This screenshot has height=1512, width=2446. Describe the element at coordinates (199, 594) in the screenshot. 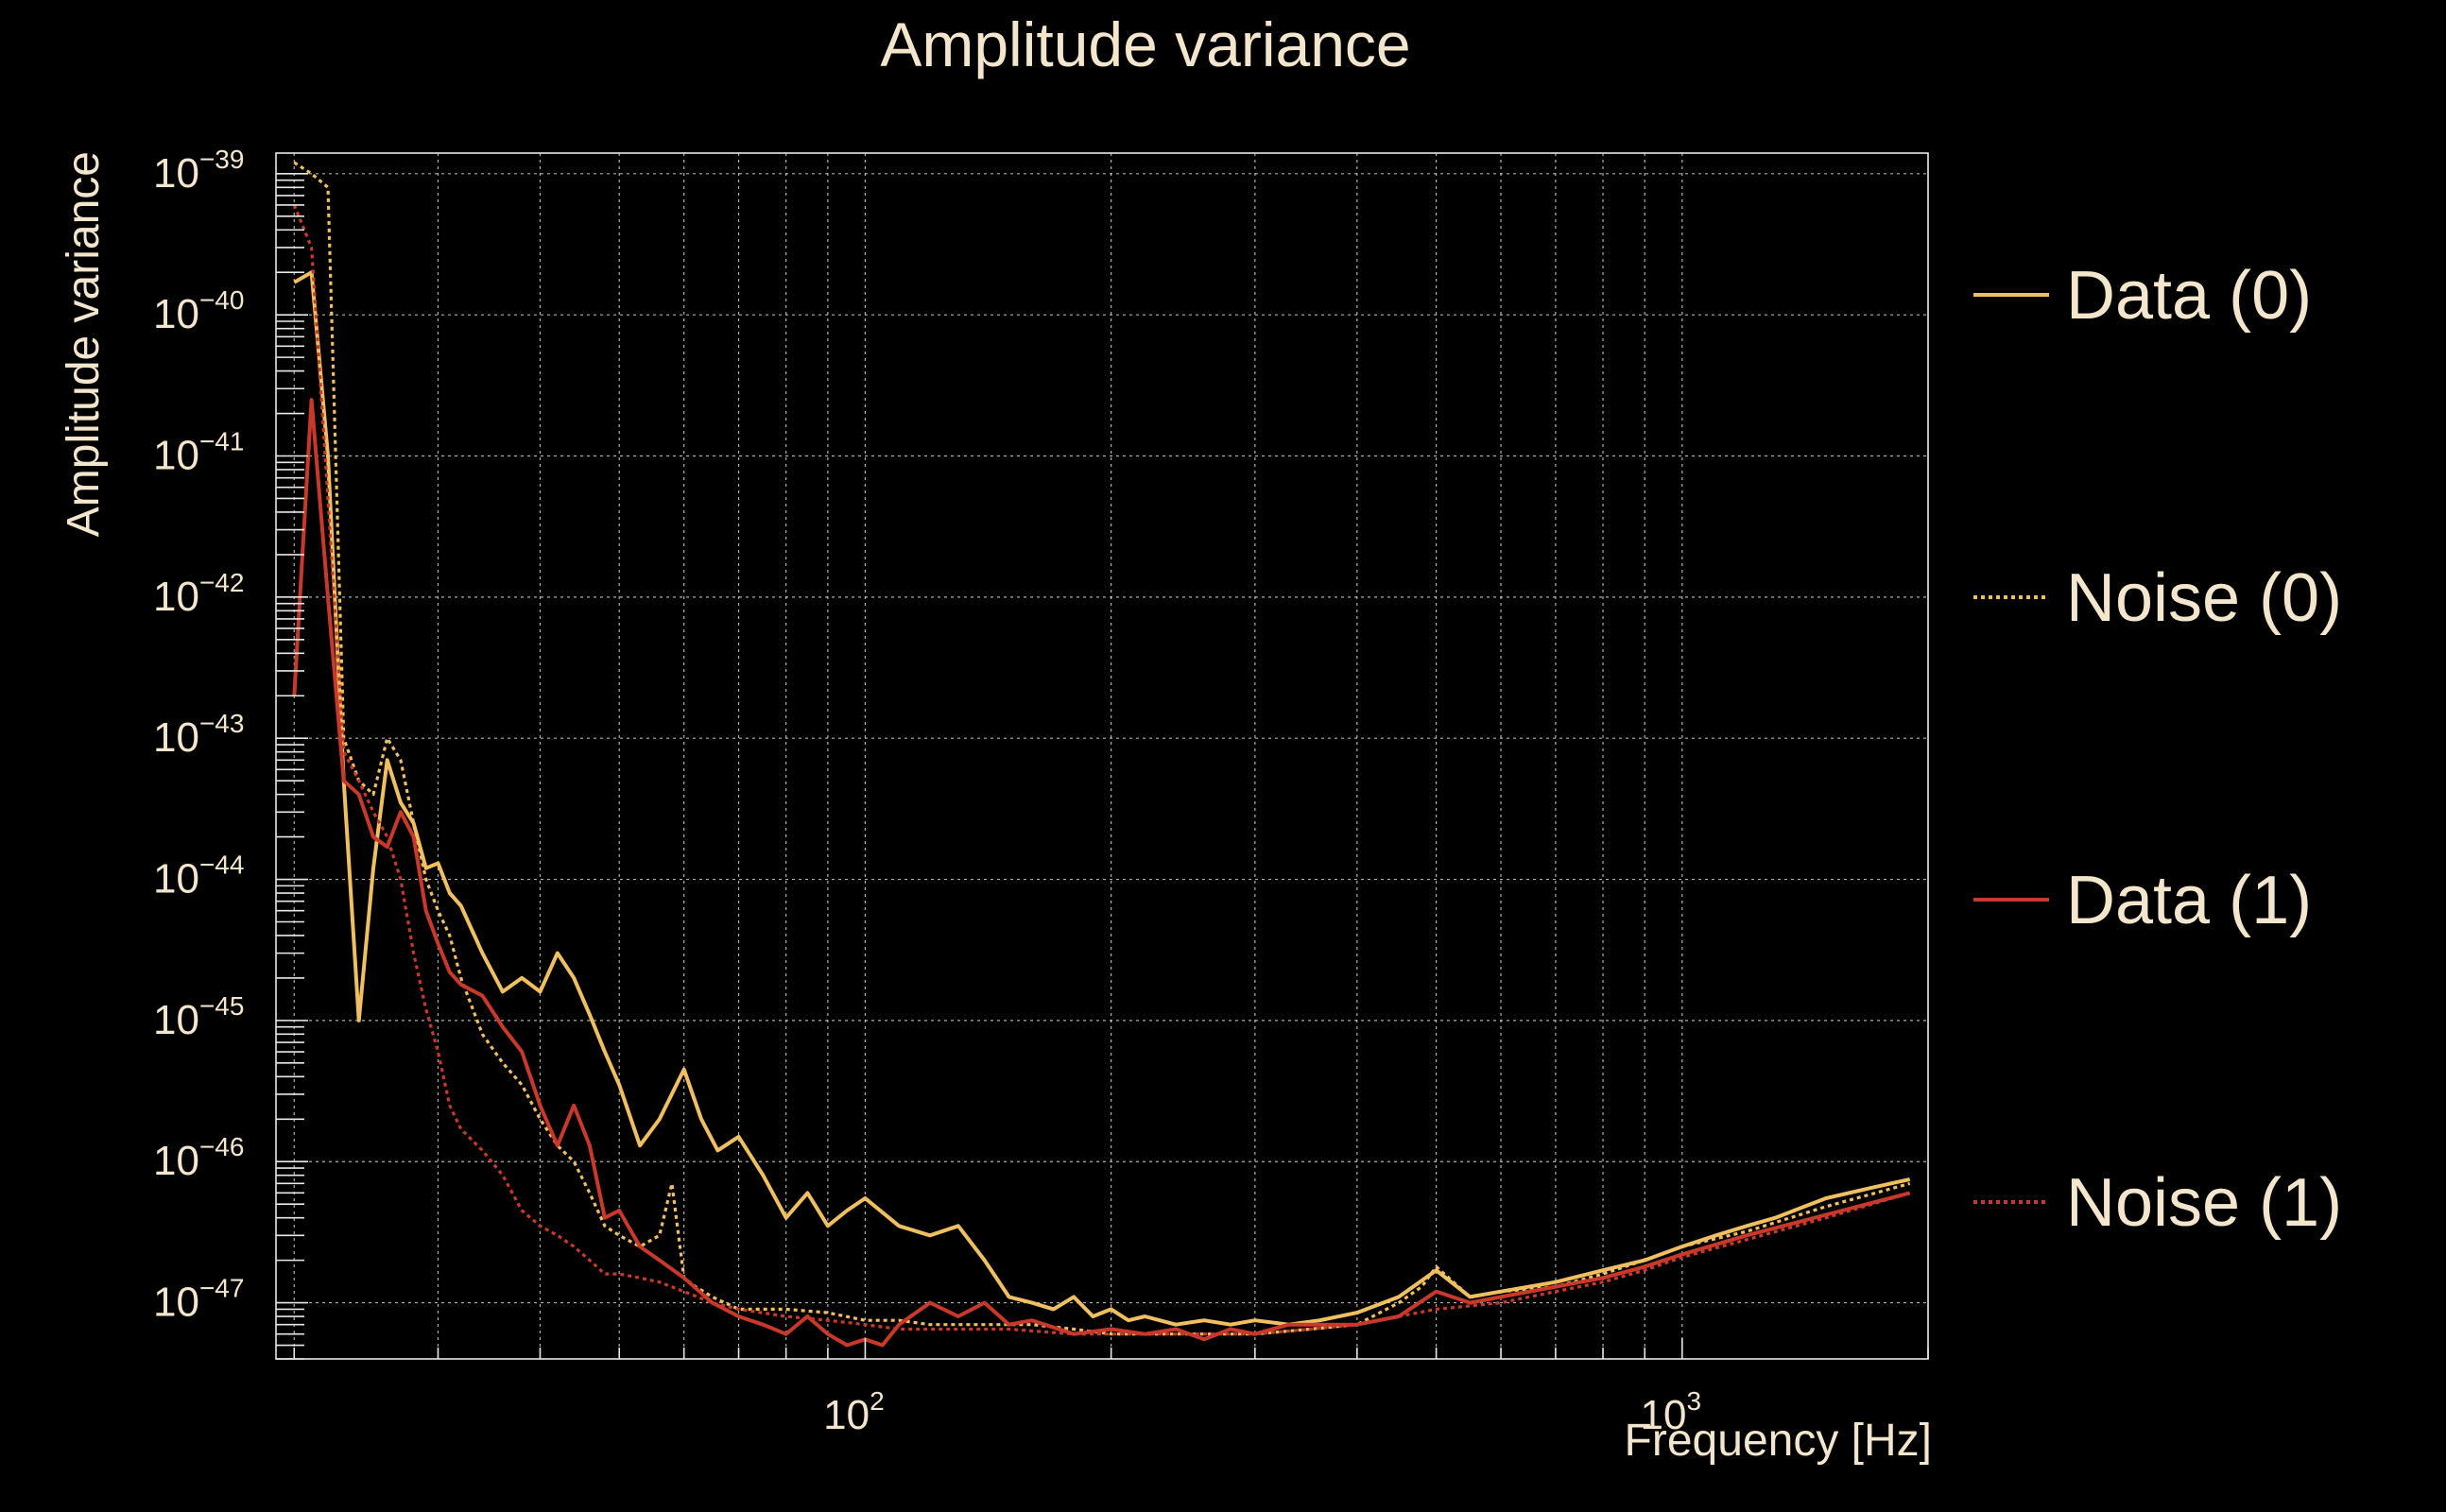

I see `y-tick-label: 10−42` at that location.